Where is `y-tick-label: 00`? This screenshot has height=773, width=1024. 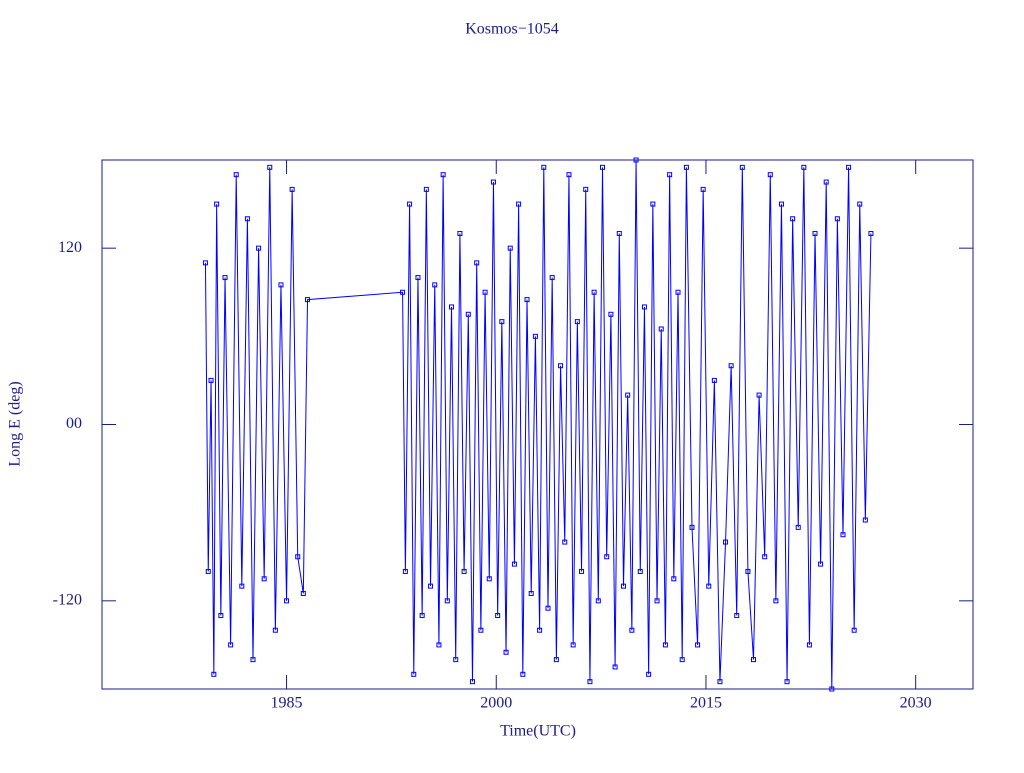
y-tick-label: 00 is located at coordinates (74, 423).